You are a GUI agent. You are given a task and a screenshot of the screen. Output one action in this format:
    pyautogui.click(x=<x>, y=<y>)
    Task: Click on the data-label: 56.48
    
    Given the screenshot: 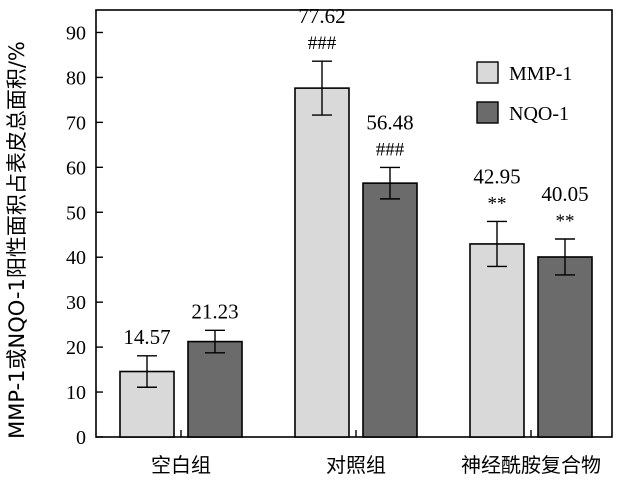 What is the action you would take?
    pyautogui.click(x=389, y=122)
    